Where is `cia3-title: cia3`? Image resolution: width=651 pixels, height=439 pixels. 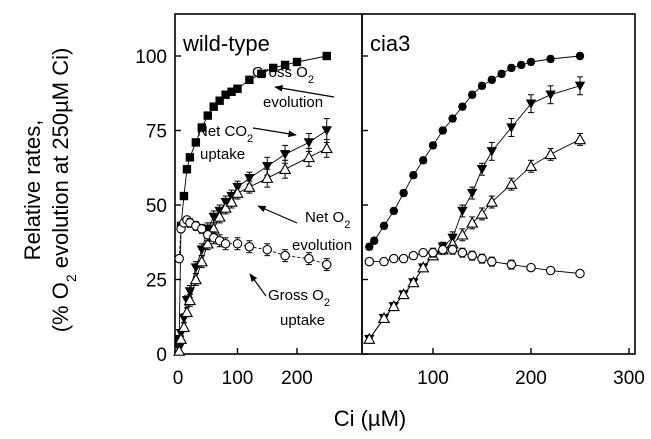
cia3-title: cia3 is located at coordinates (390, 43).